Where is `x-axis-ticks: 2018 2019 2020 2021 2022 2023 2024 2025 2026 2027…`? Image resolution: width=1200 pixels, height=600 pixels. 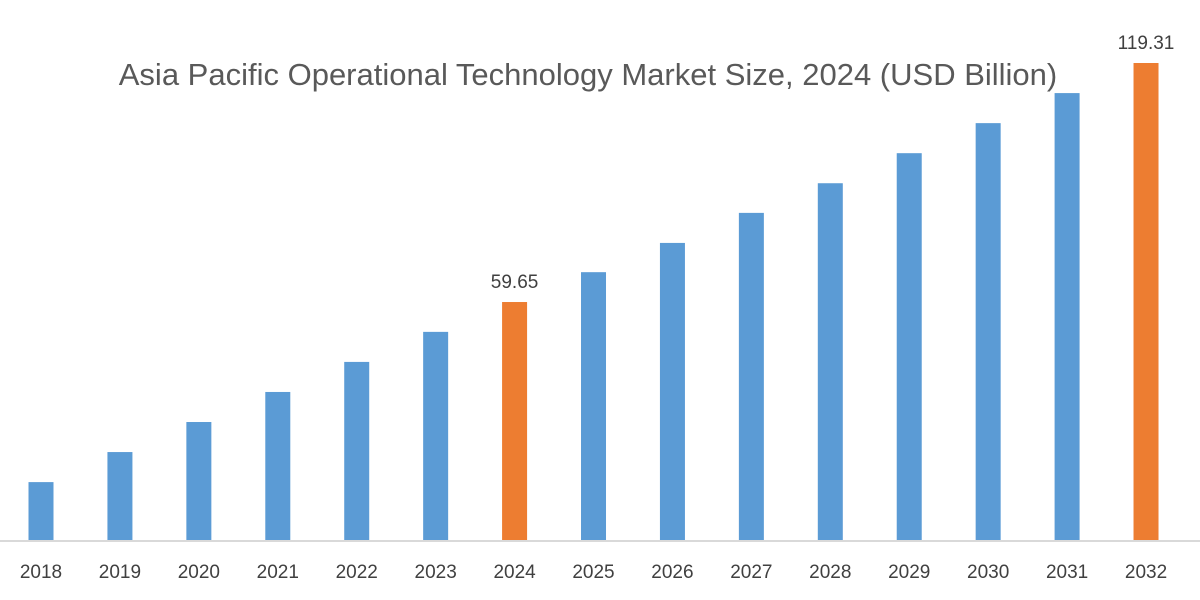 x-axis-ticks: 2018 2019 2020 2021 2022 2023 2024 2025 2026 2027… is located at coordinates (593, 572).